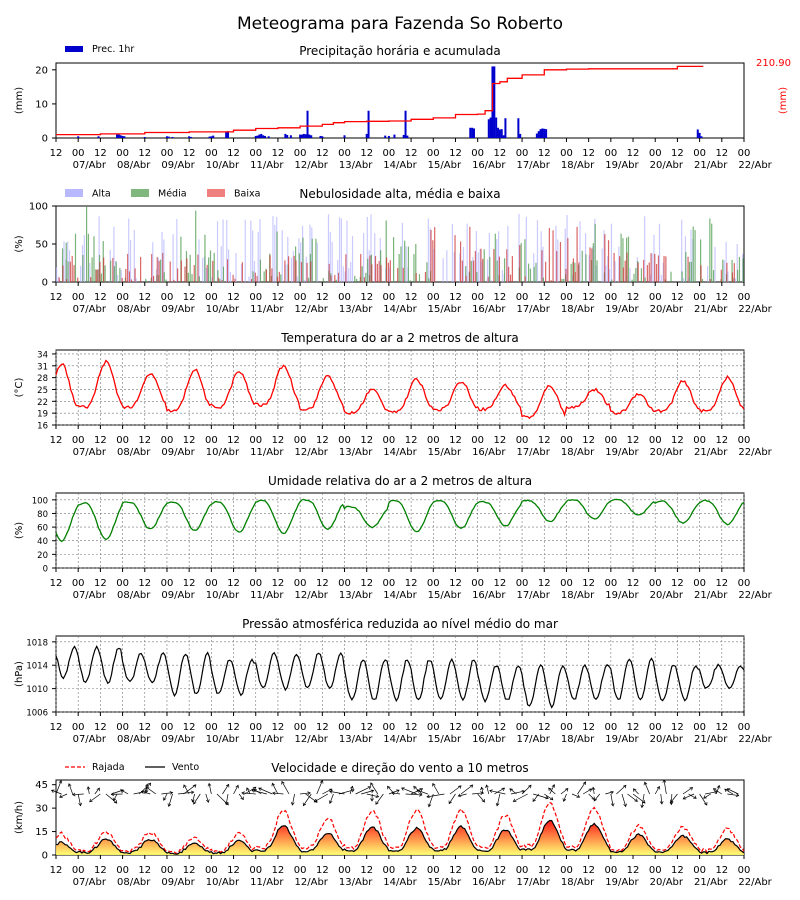 The height and width of the screenshot is (900, 800). What do you see at coordinates (19, 817) in the screenshot?
I see `wind-ylabel: (km/h)` at bounding box center [19, 817].